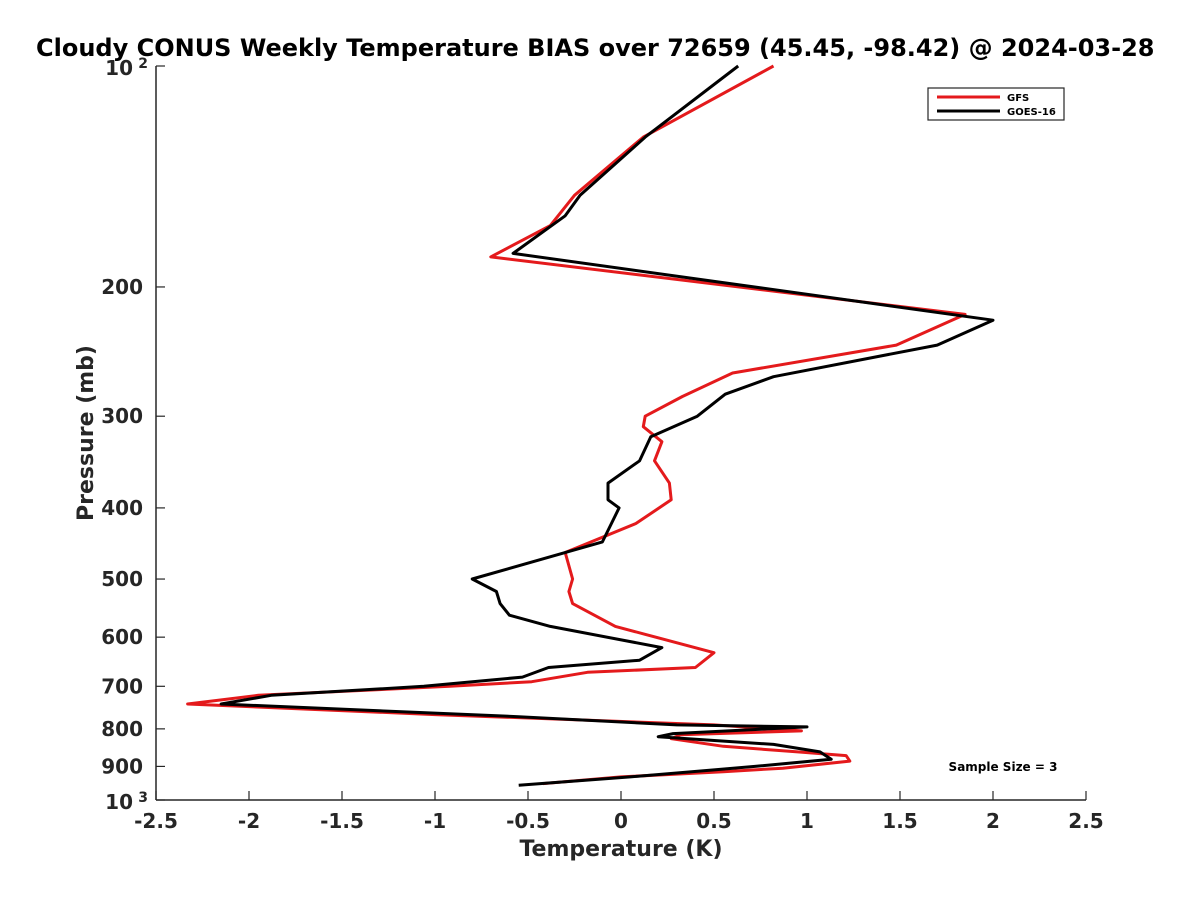  Describe the element at coordinates (1085, 821) in the screenshot. I see `x-tick-label: 2.5` at that location.